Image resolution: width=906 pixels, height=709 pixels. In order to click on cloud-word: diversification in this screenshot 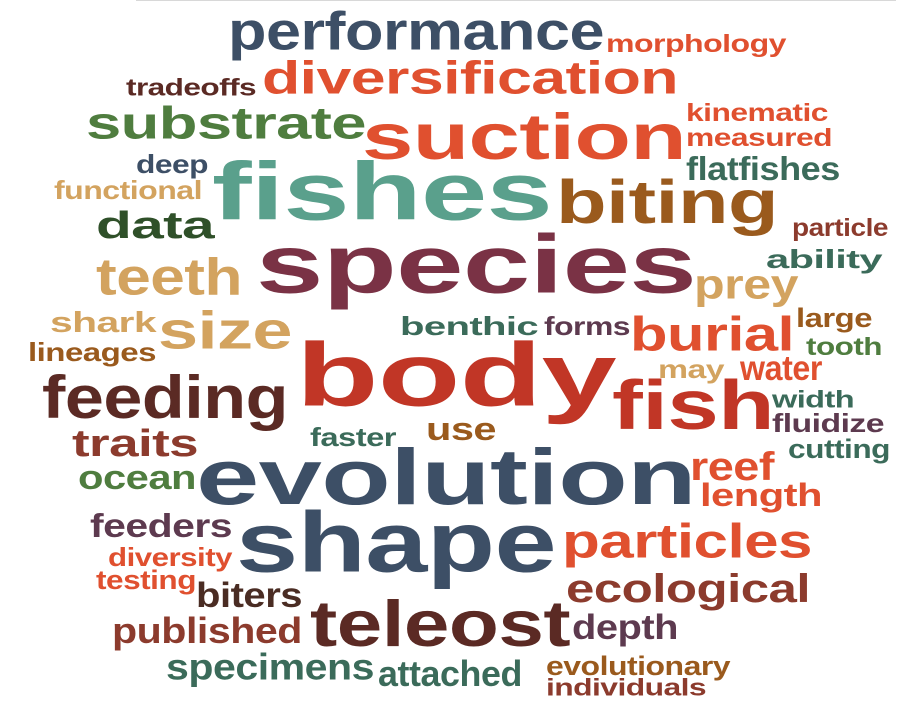, I will do `click(470, 78)`.